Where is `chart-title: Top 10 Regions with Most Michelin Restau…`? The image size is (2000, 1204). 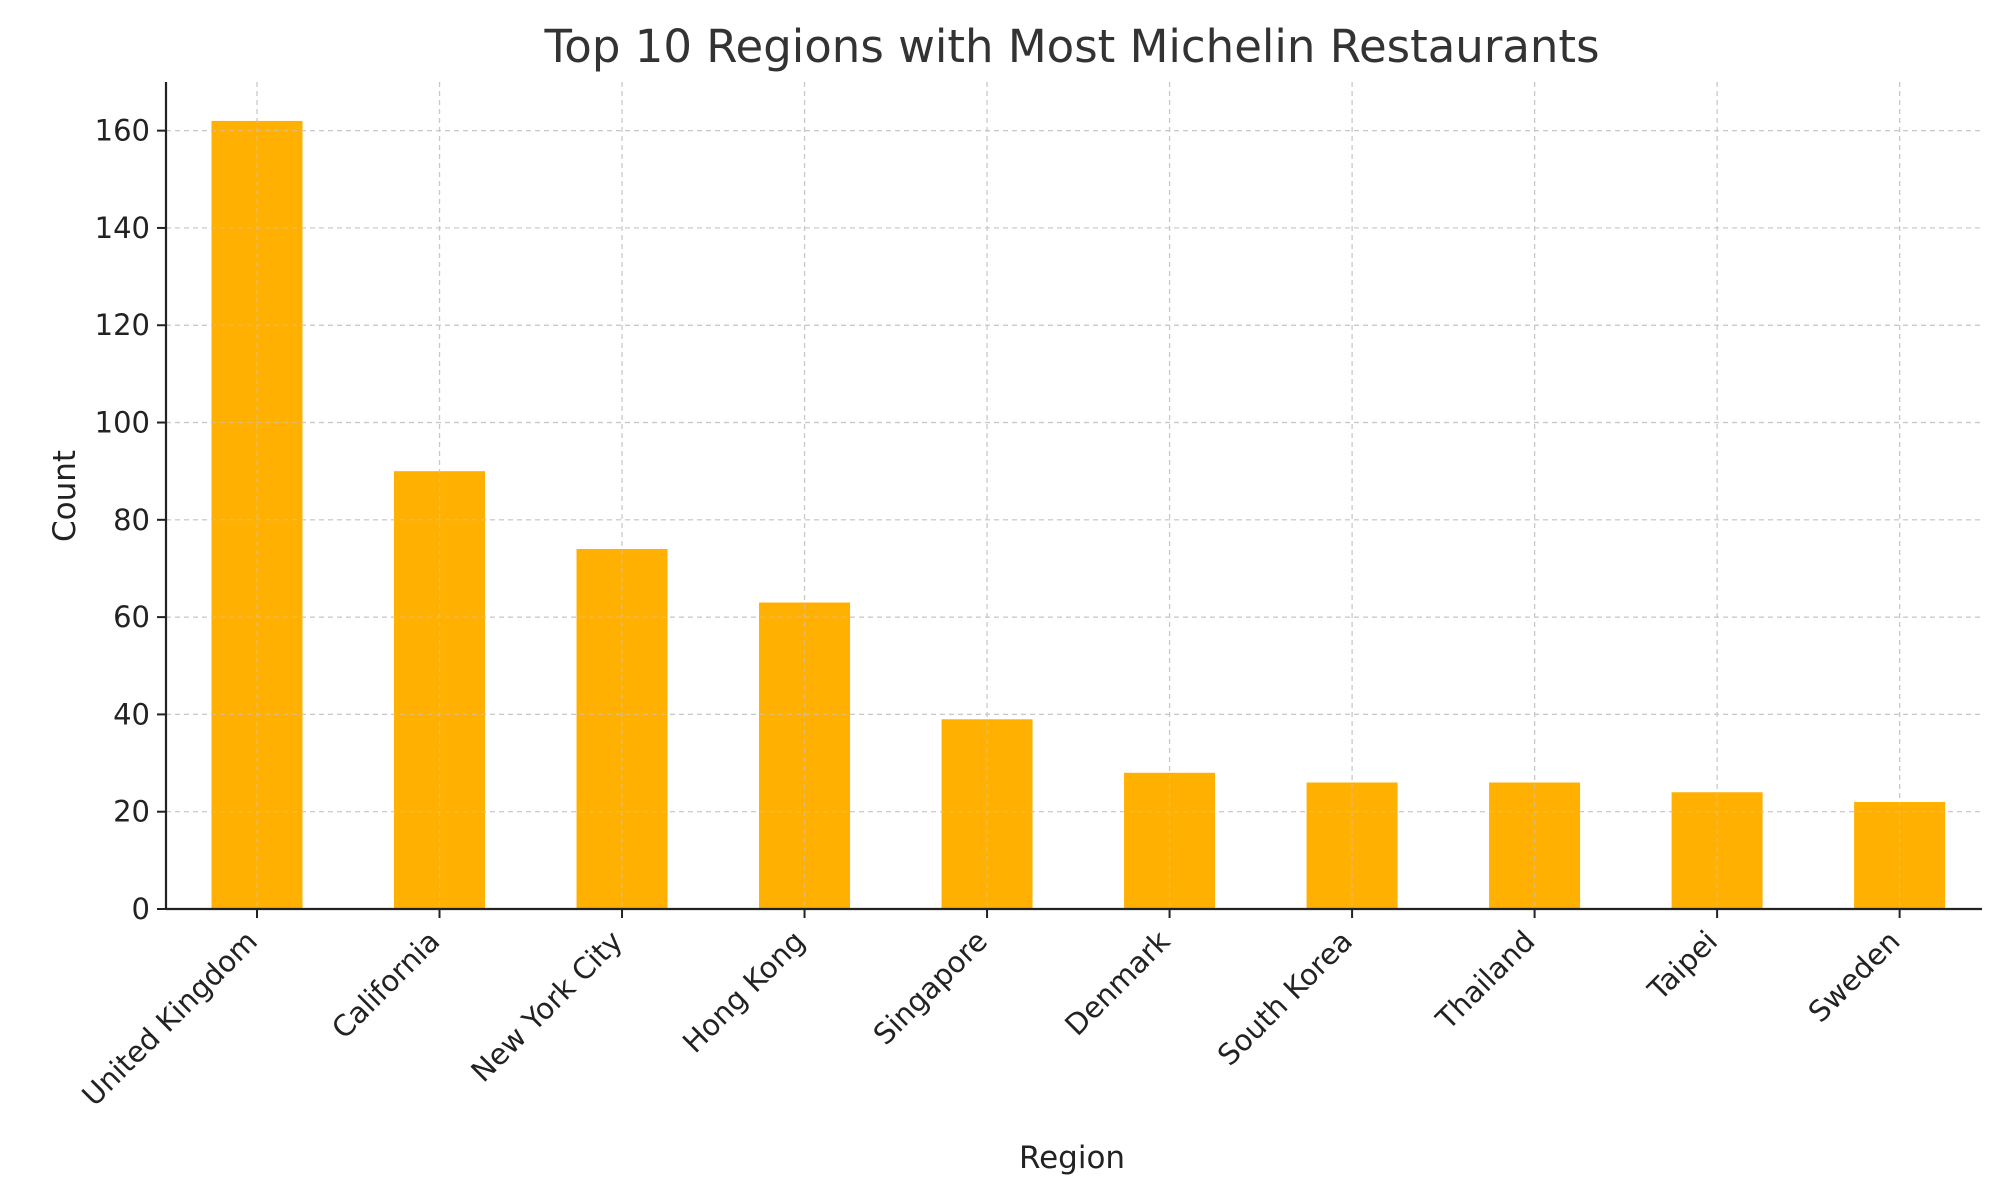
chart-title: Top 10 Regions with Most Michelin Restau… is located at coordinates (1071, 46).